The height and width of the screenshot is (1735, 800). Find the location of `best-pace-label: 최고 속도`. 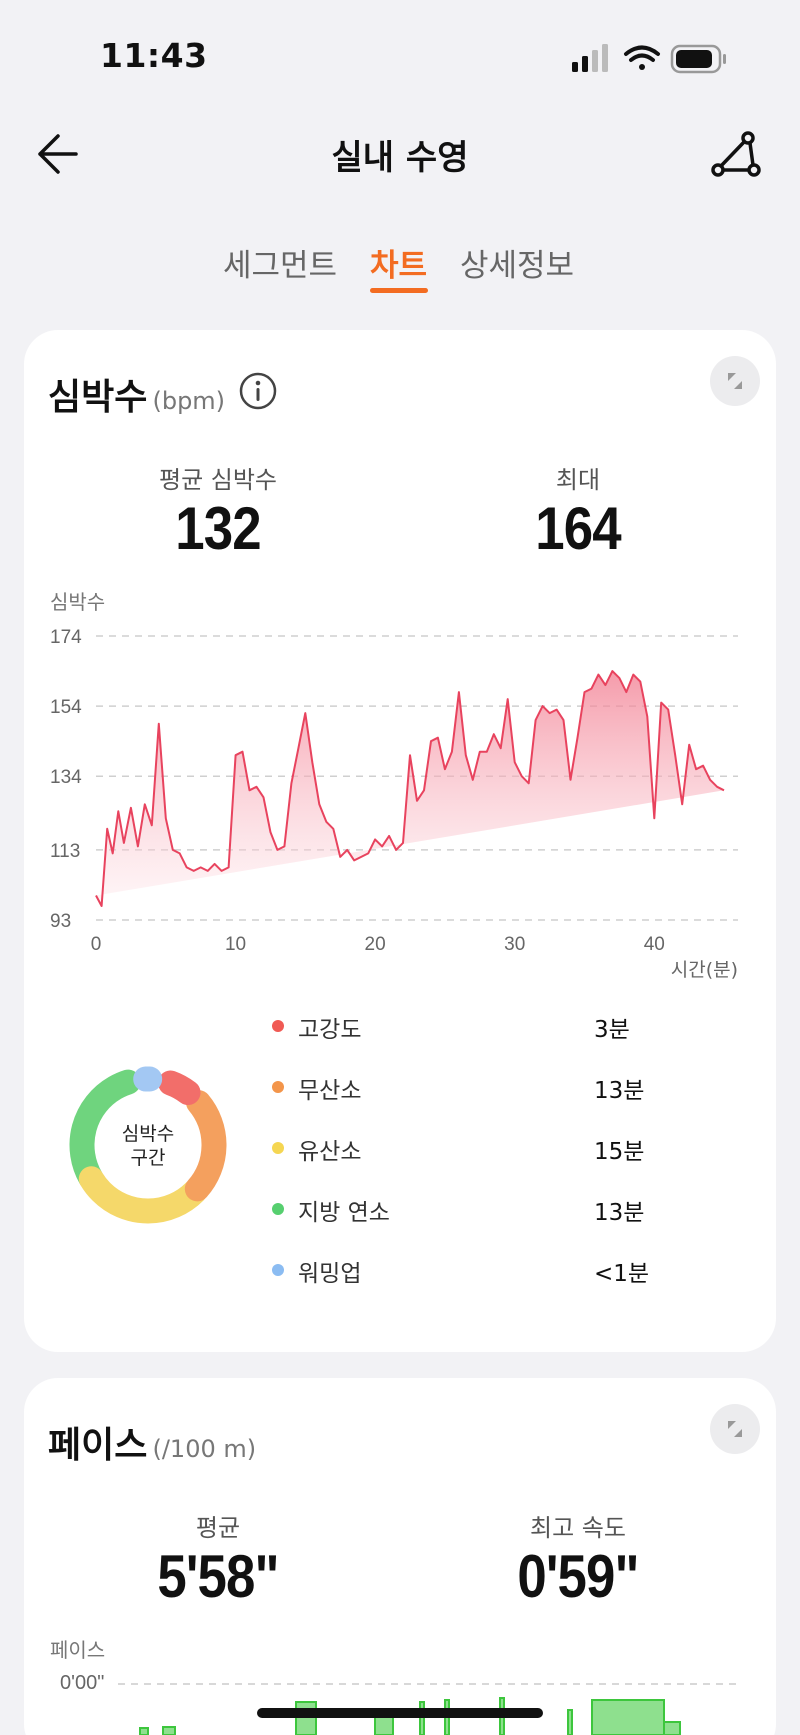

best-pace-label: 최고 속도 is located at coordinates (578, 1528).